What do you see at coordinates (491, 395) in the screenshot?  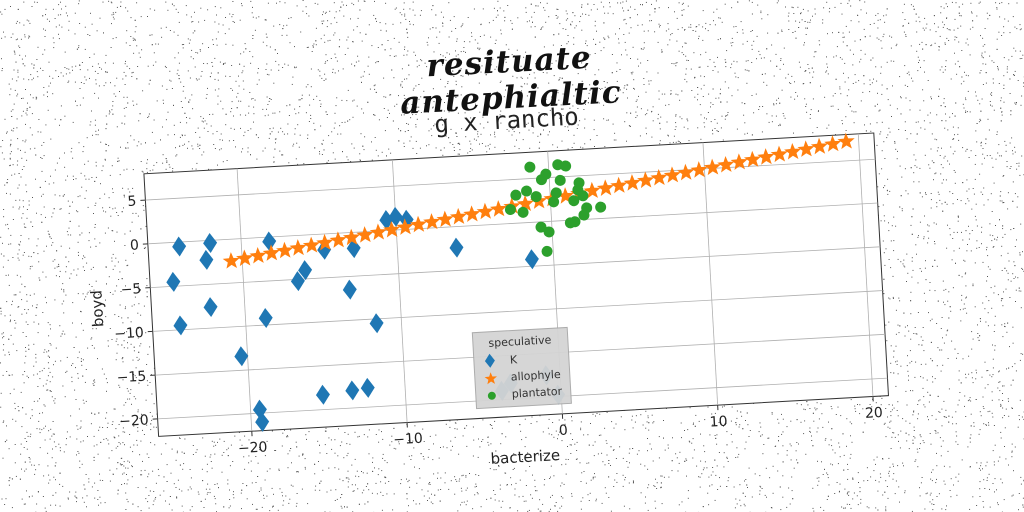 I see `legend-marker-plantator` at bounding box center [491, 395].